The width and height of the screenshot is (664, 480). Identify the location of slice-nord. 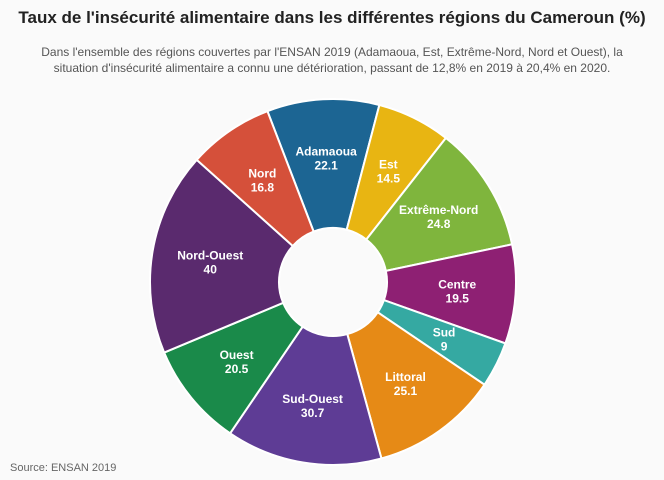
(255, 178).